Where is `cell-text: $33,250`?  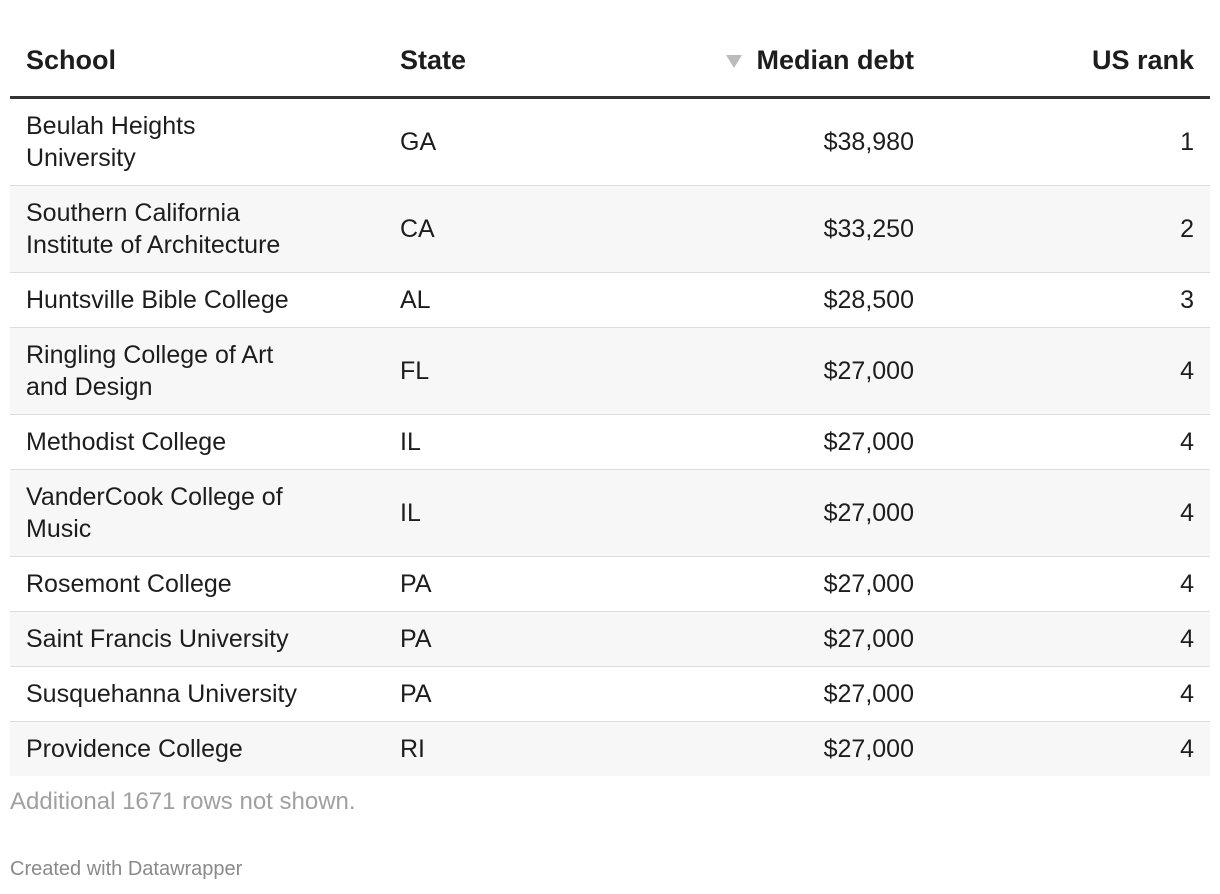 cell-text: $33,250 is located at coordinates (868, 229).